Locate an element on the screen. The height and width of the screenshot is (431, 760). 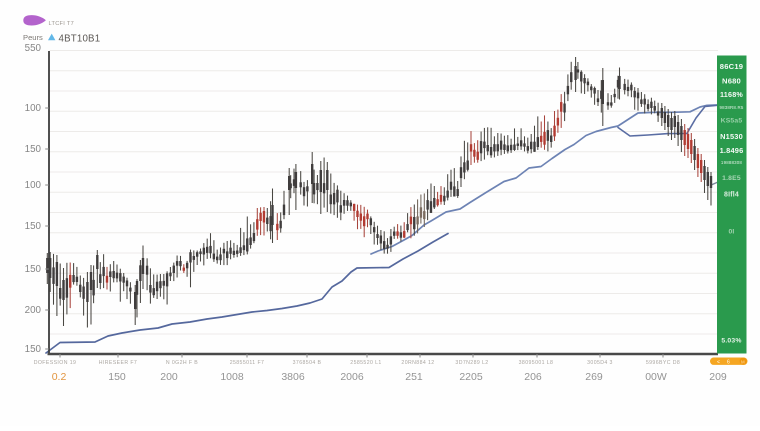
svg-text: 5996BYC D8 is located at coordinates (663, 363).